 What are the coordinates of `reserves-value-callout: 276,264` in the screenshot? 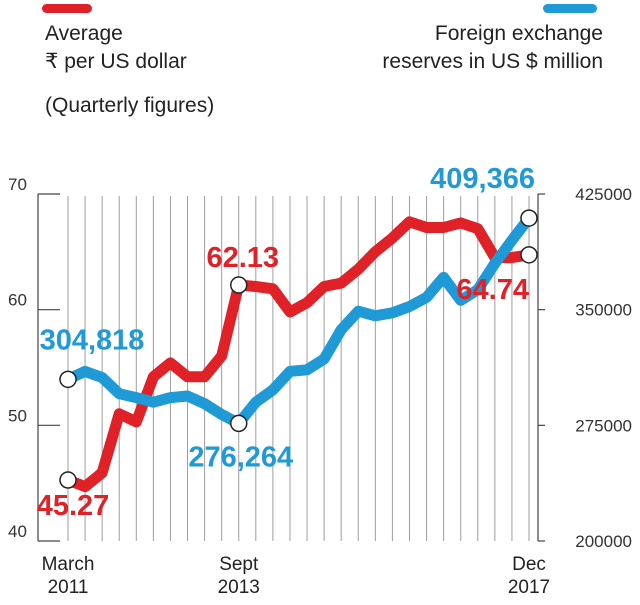 It's located at (240, 457).